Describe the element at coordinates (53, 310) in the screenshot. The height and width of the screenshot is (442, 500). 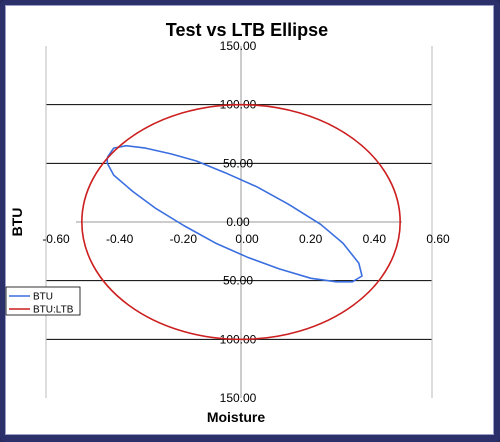
I see `legend-label: BTU:LTB` at that location.